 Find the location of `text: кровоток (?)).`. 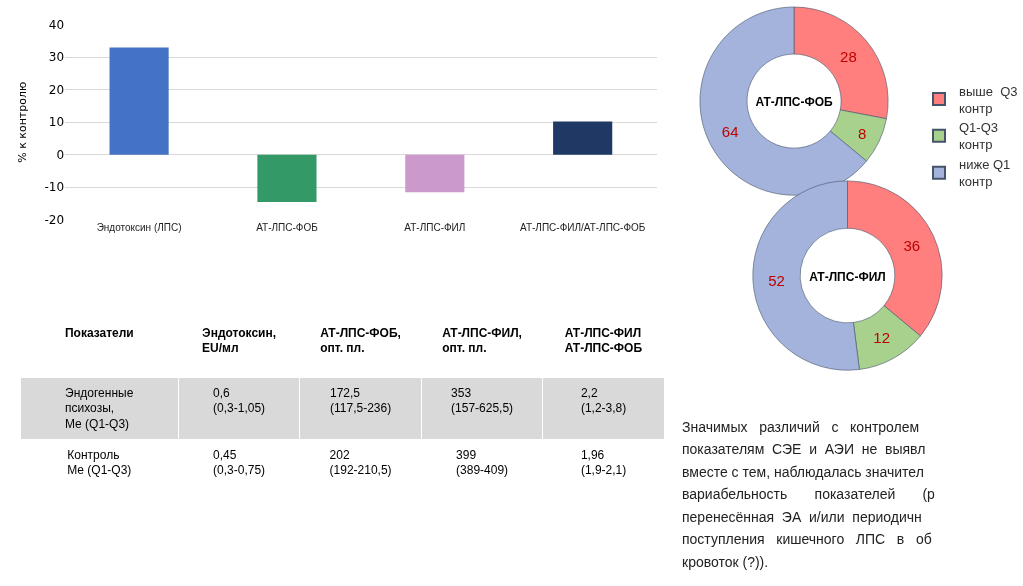

text: кровоток (?)). is located at coordinates (725, 562).